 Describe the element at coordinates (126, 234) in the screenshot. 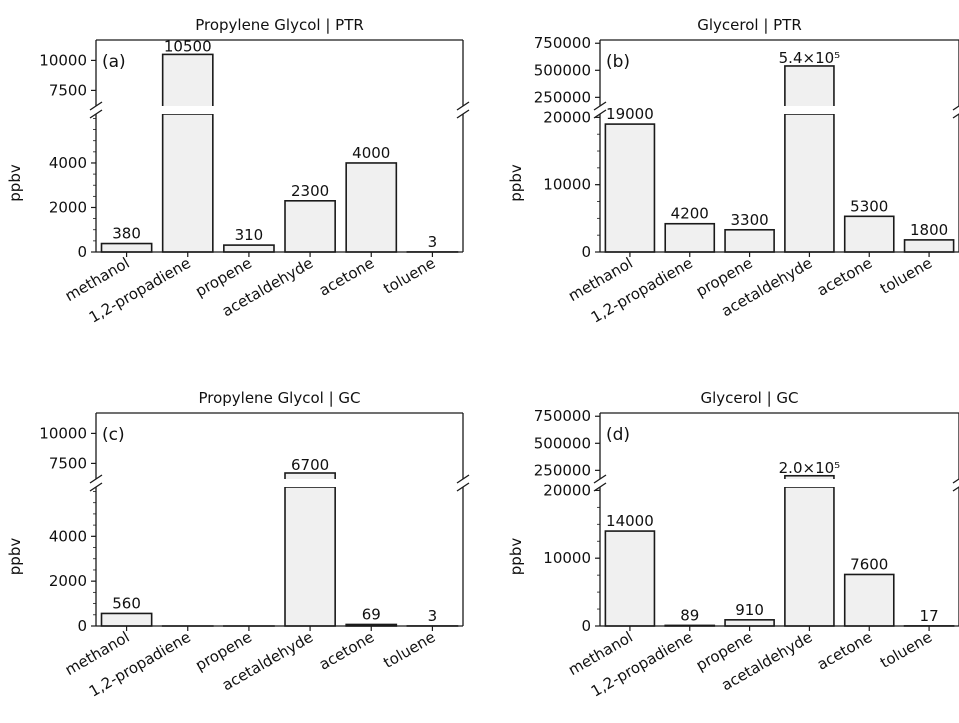

I see `data-label: 380` at that location.